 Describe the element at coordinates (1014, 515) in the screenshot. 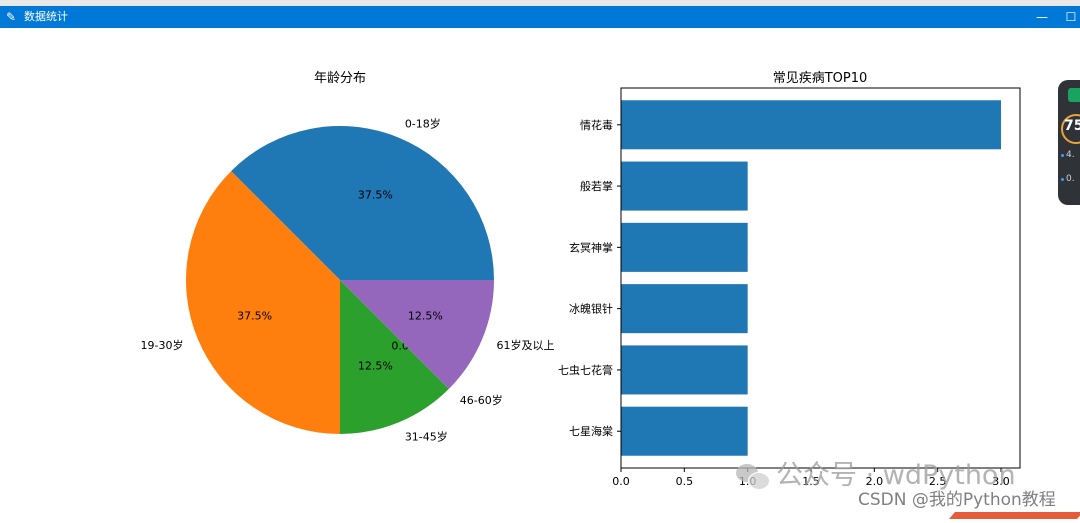

I see `red-stroke-decoration` at that location.